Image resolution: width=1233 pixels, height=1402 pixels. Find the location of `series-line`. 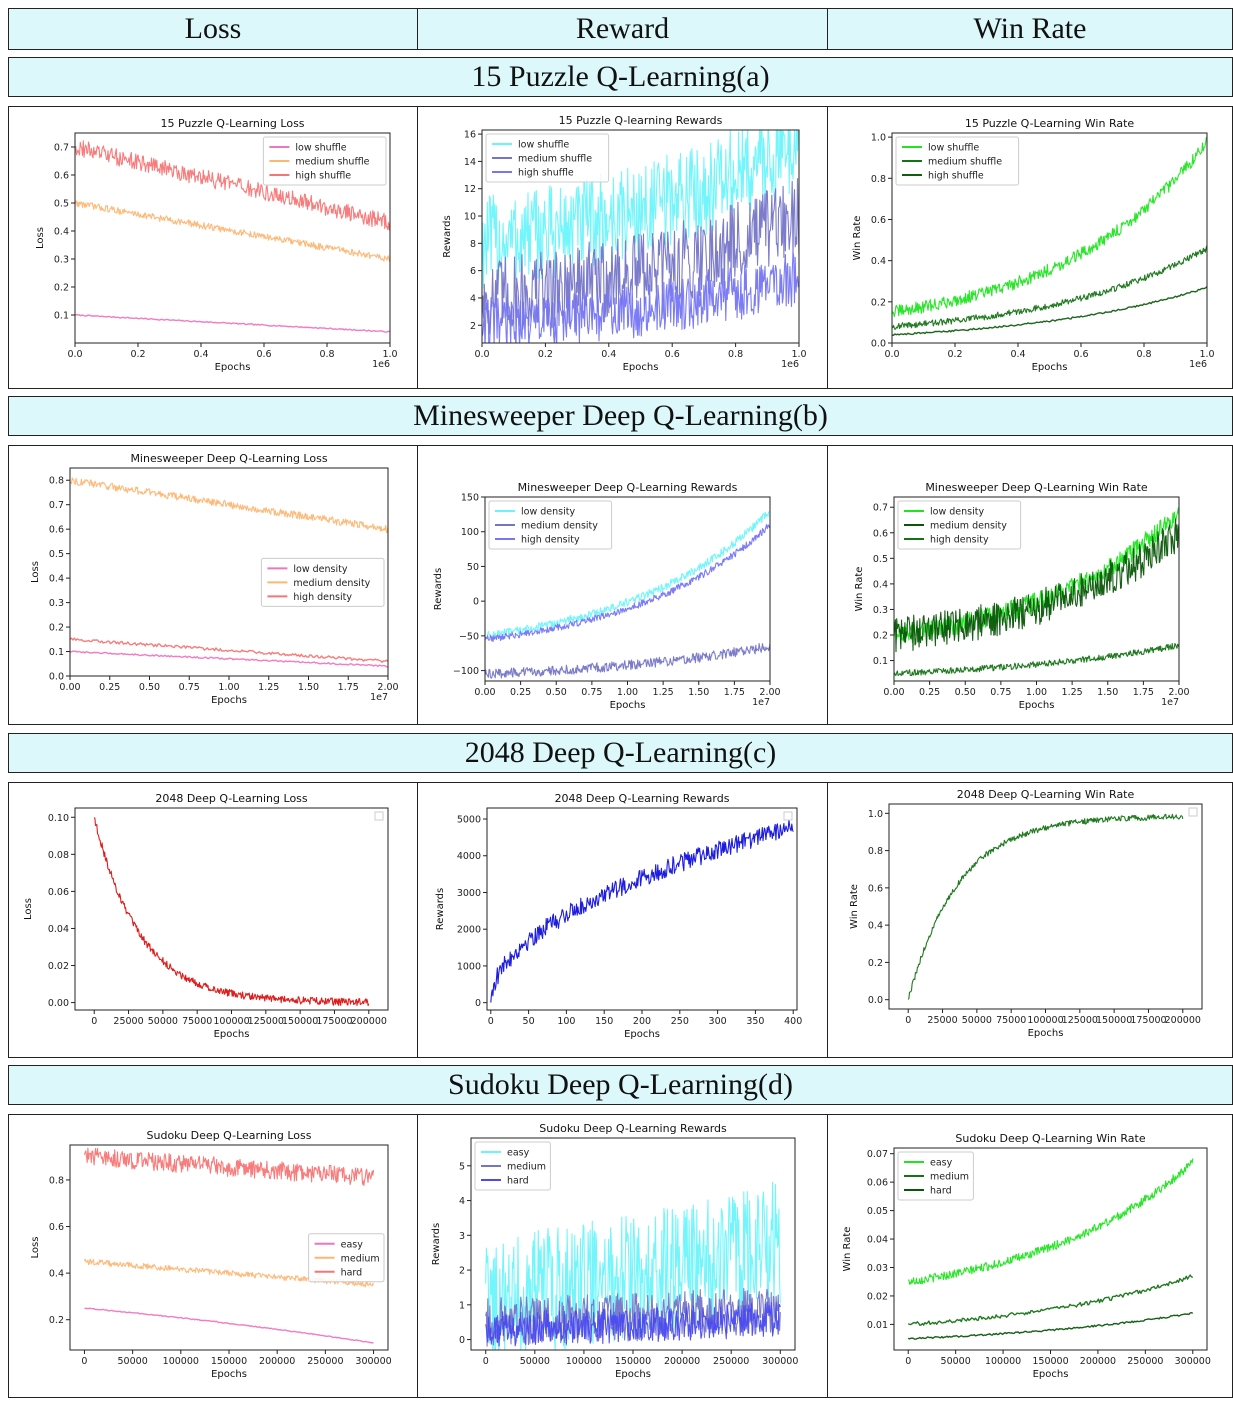

series-line is located at coordinates (1045, 906).